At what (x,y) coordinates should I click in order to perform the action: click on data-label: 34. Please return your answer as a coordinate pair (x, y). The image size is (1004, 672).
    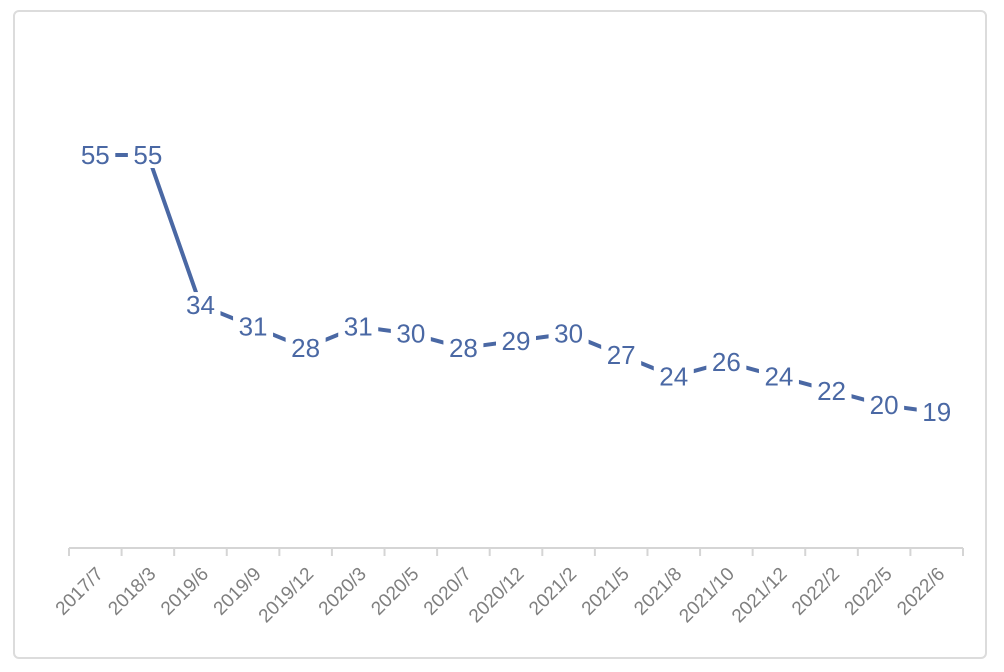
    Looking at the image, I should click on (200, 305).